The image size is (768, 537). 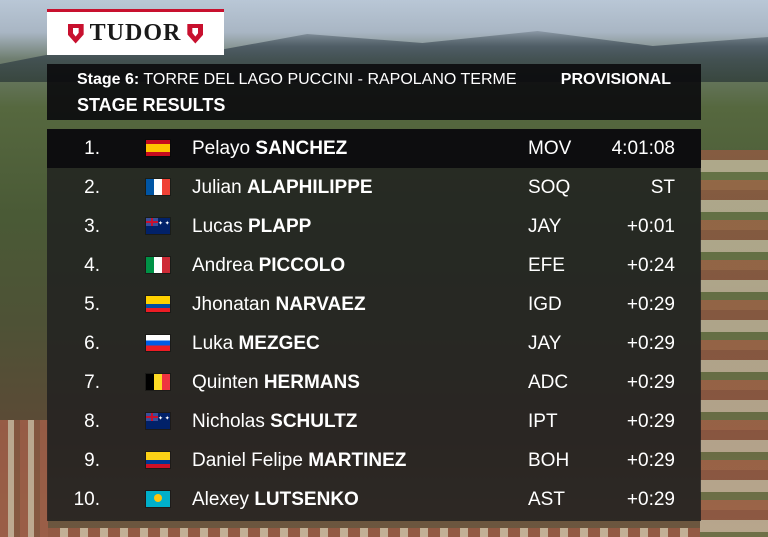 What do you see at coordinates (302, 265) in the screenshot?
I see `rider-last-name: PICCOLO` at bounding box center [302, 265].